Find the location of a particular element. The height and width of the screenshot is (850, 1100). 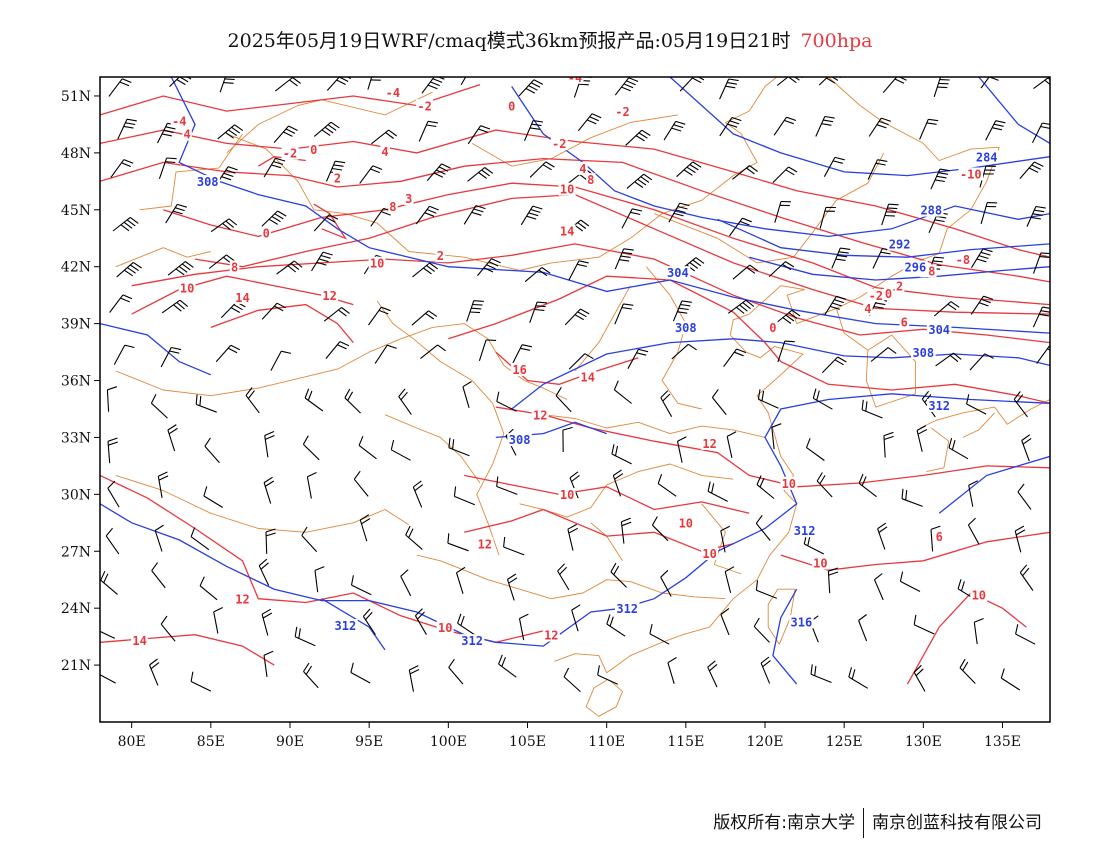

contour-label: 316 is located at coordinates (802, 622).